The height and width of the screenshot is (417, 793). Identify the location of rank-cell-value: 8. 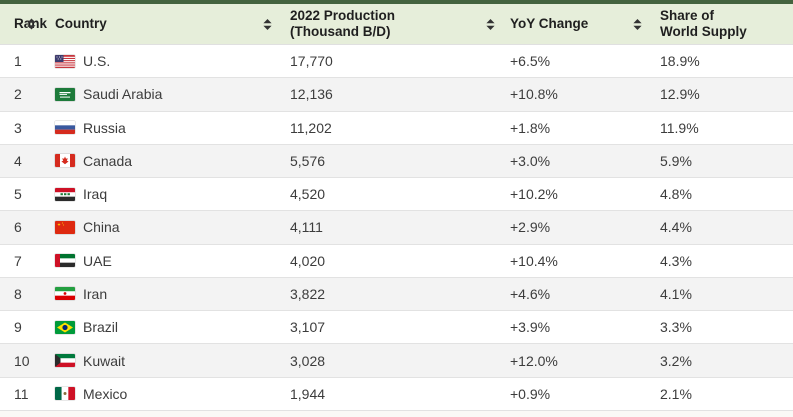
(18, 293).